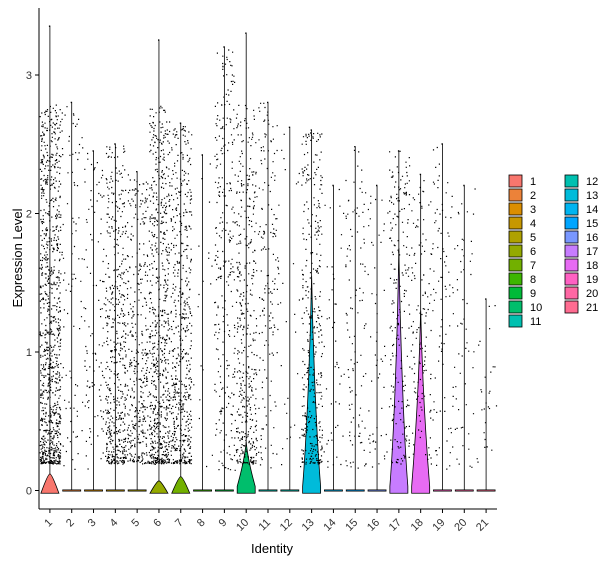  Describe the element at coordinates (524, 321) in the screenshot. I see `legend-item-11: 11` at that location.